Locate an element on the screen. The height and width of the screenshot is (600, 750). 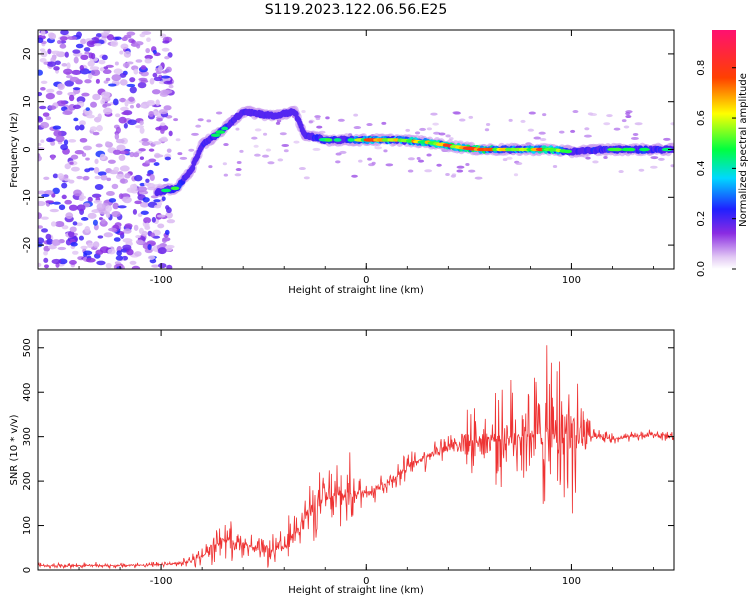
spectrogram-ridge is located at coordinates (413, 151).